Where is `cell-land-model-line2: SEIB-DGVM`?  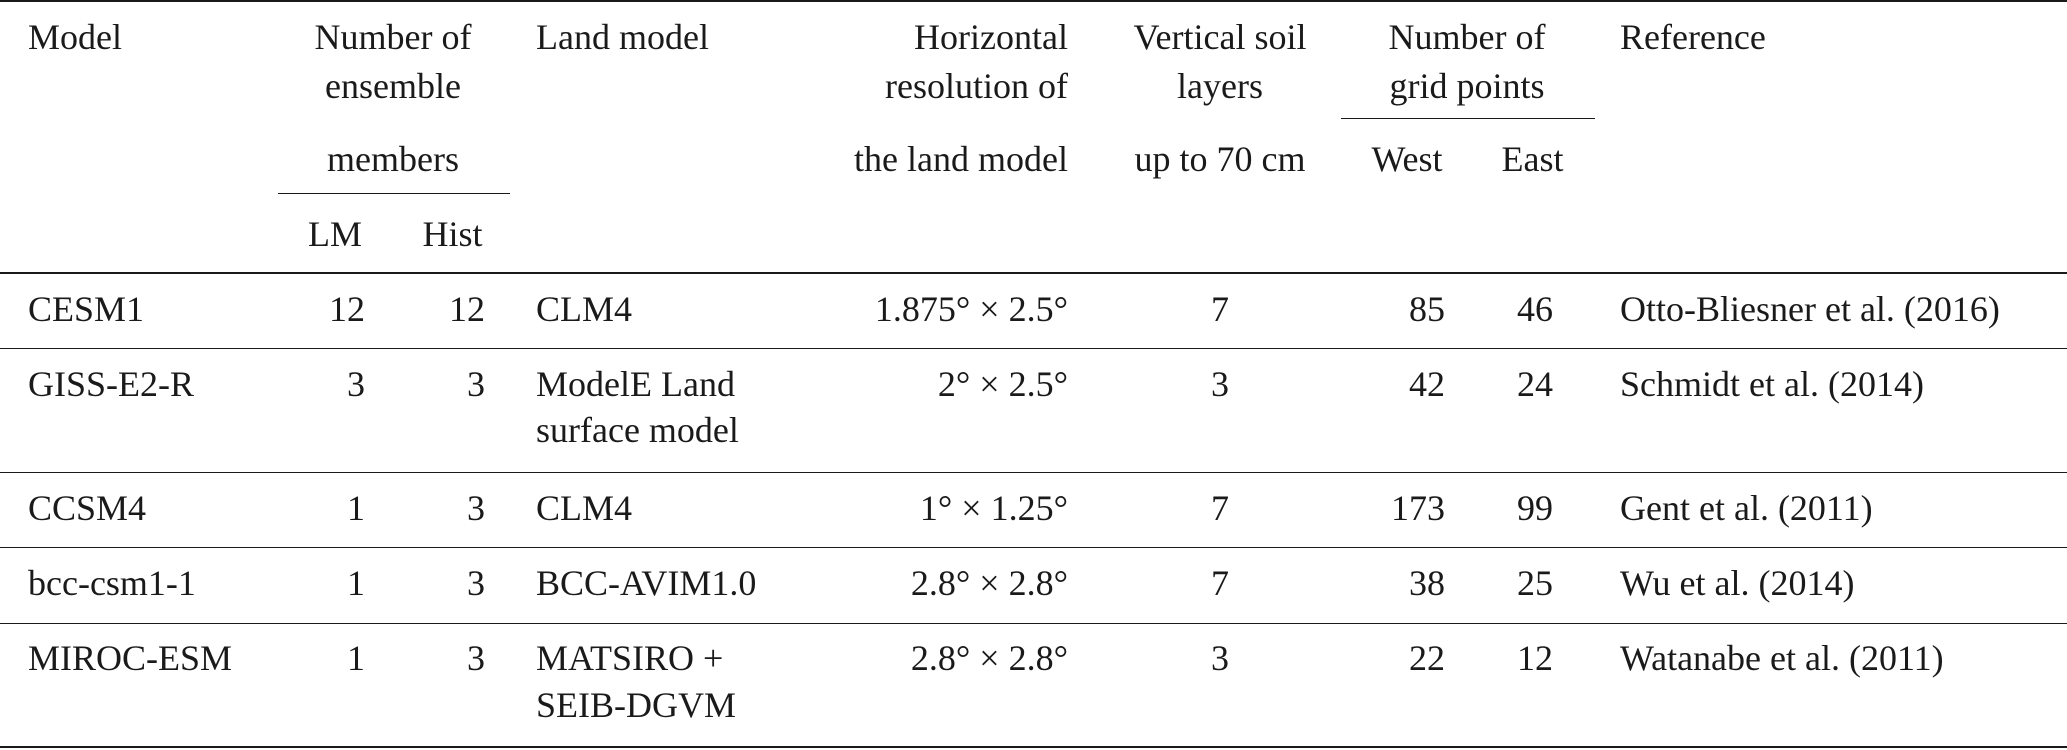
cell-land-model-line2: SEIB-DGVM is located at coordinates (636, 705).